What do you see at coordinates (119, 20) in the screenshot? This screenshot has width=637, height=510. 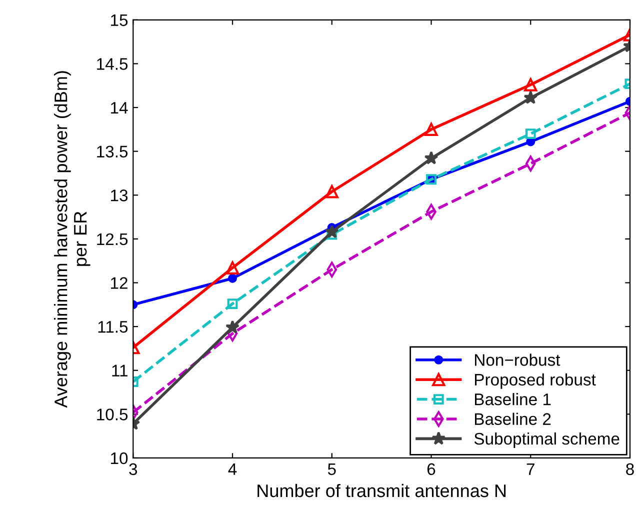 I see `y-tick-label: 15` at bounding box center [119, 20].